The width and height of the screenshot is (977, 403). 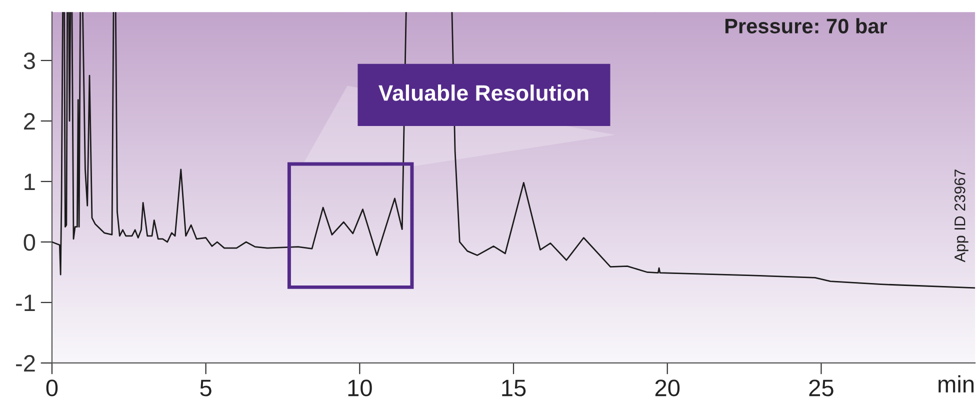 I want to click on annotation: Valuable Resolution, so click(x=483, y=92).